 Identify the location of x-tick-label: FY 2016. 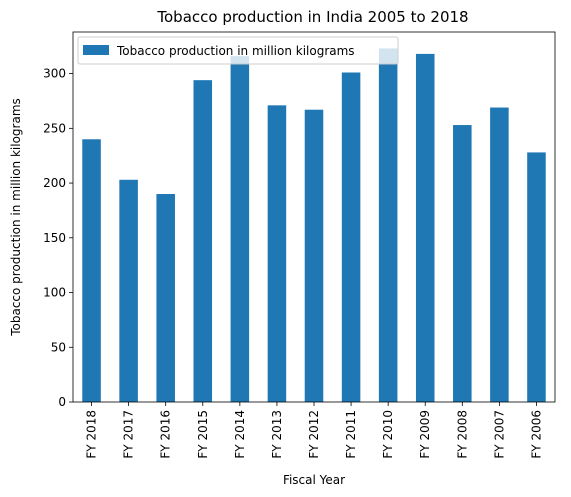
(166, 434).